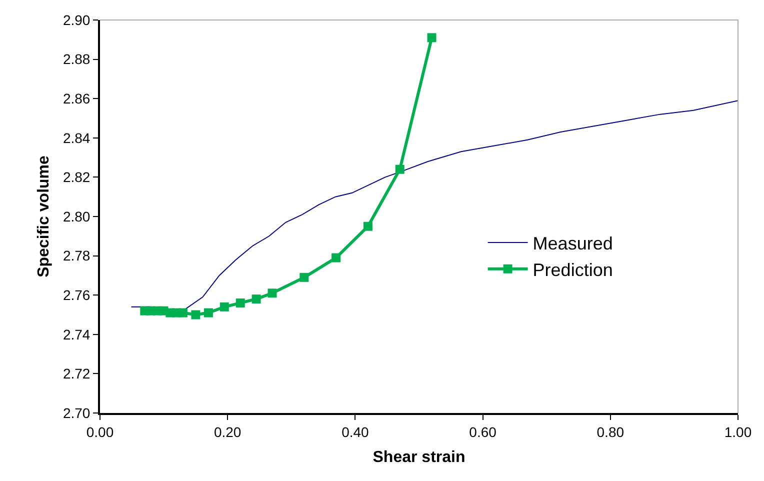 The width and height of the screenshot is (764, 481). I want to click on legend-label: Measured, so click(572, 244).